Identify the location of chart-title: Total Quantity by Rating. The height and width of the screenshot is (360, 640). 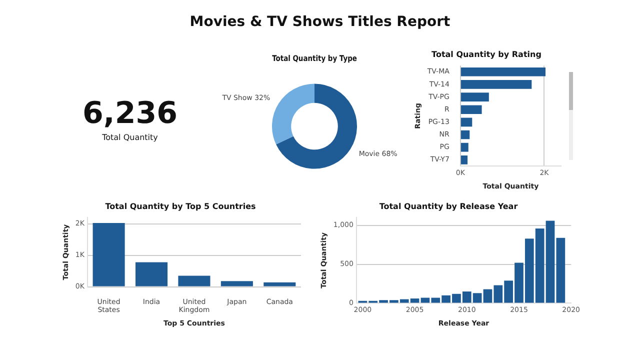
(487, 54).